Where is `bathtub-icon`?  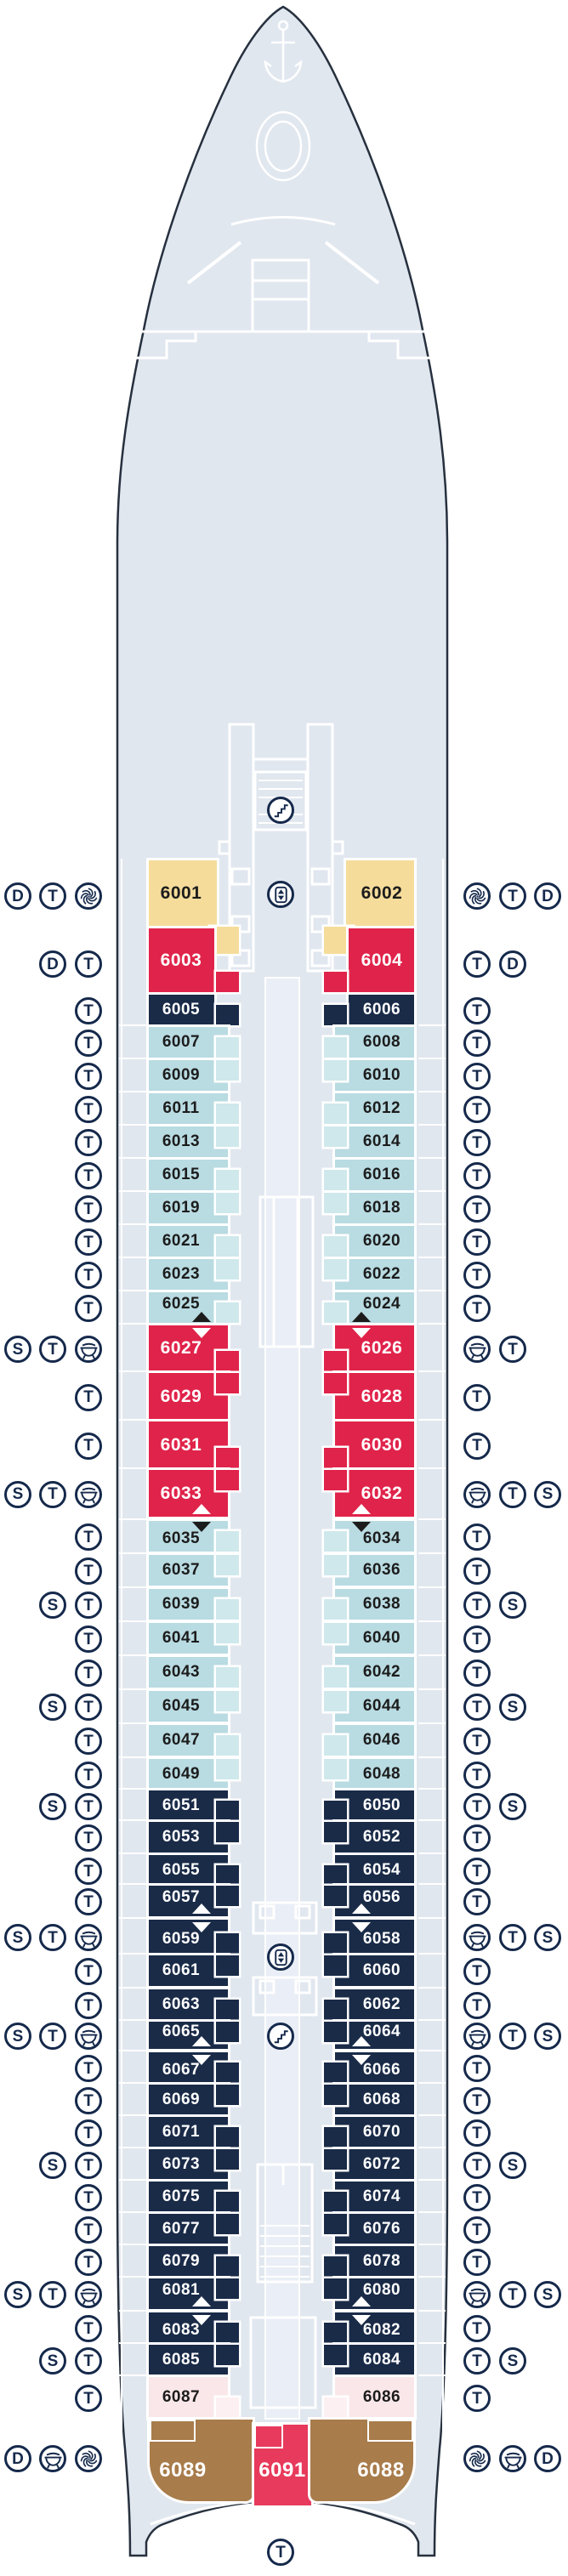
bathtub-icon is located at coordinates (477, 2295).